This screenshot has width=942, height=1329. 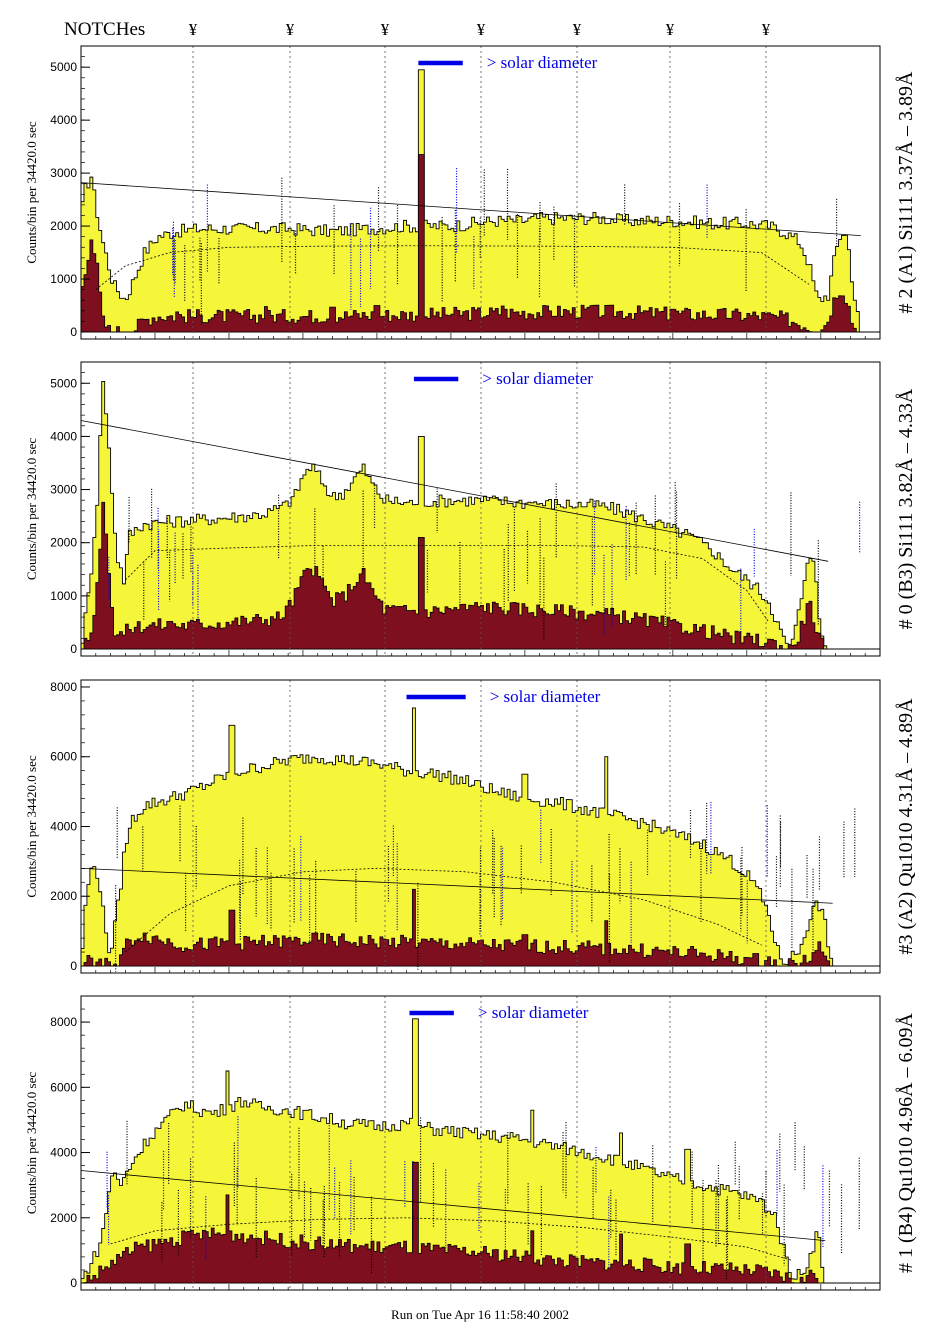 What do you see at coordinates (670, 29) in the screenshot?
I see `notch-marker-6: ¥` at bounding box center [670, 29].